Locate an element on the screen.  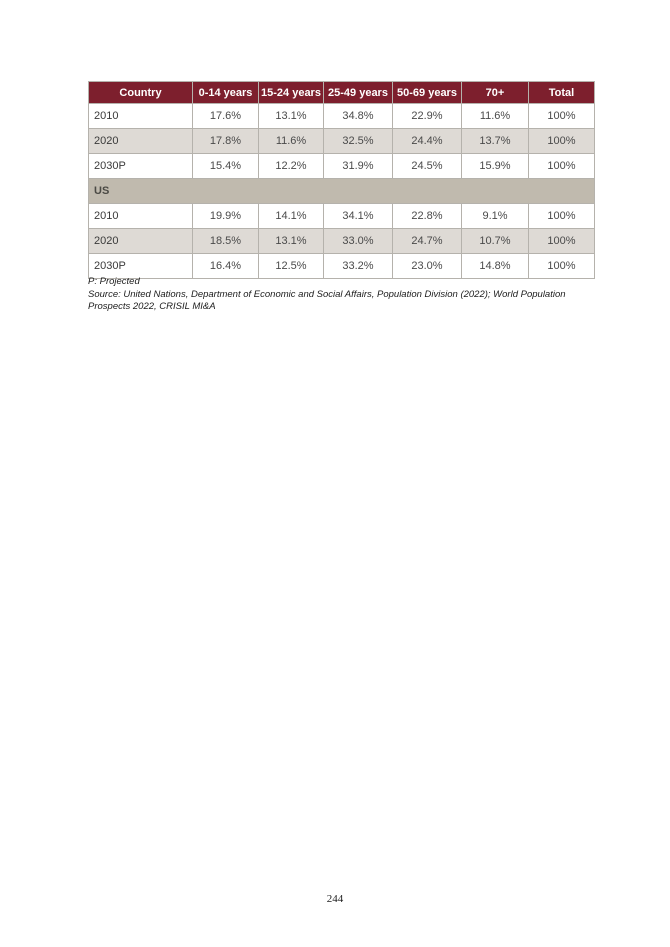
table-cell: 17.8% is located at coordinates (225, 141).